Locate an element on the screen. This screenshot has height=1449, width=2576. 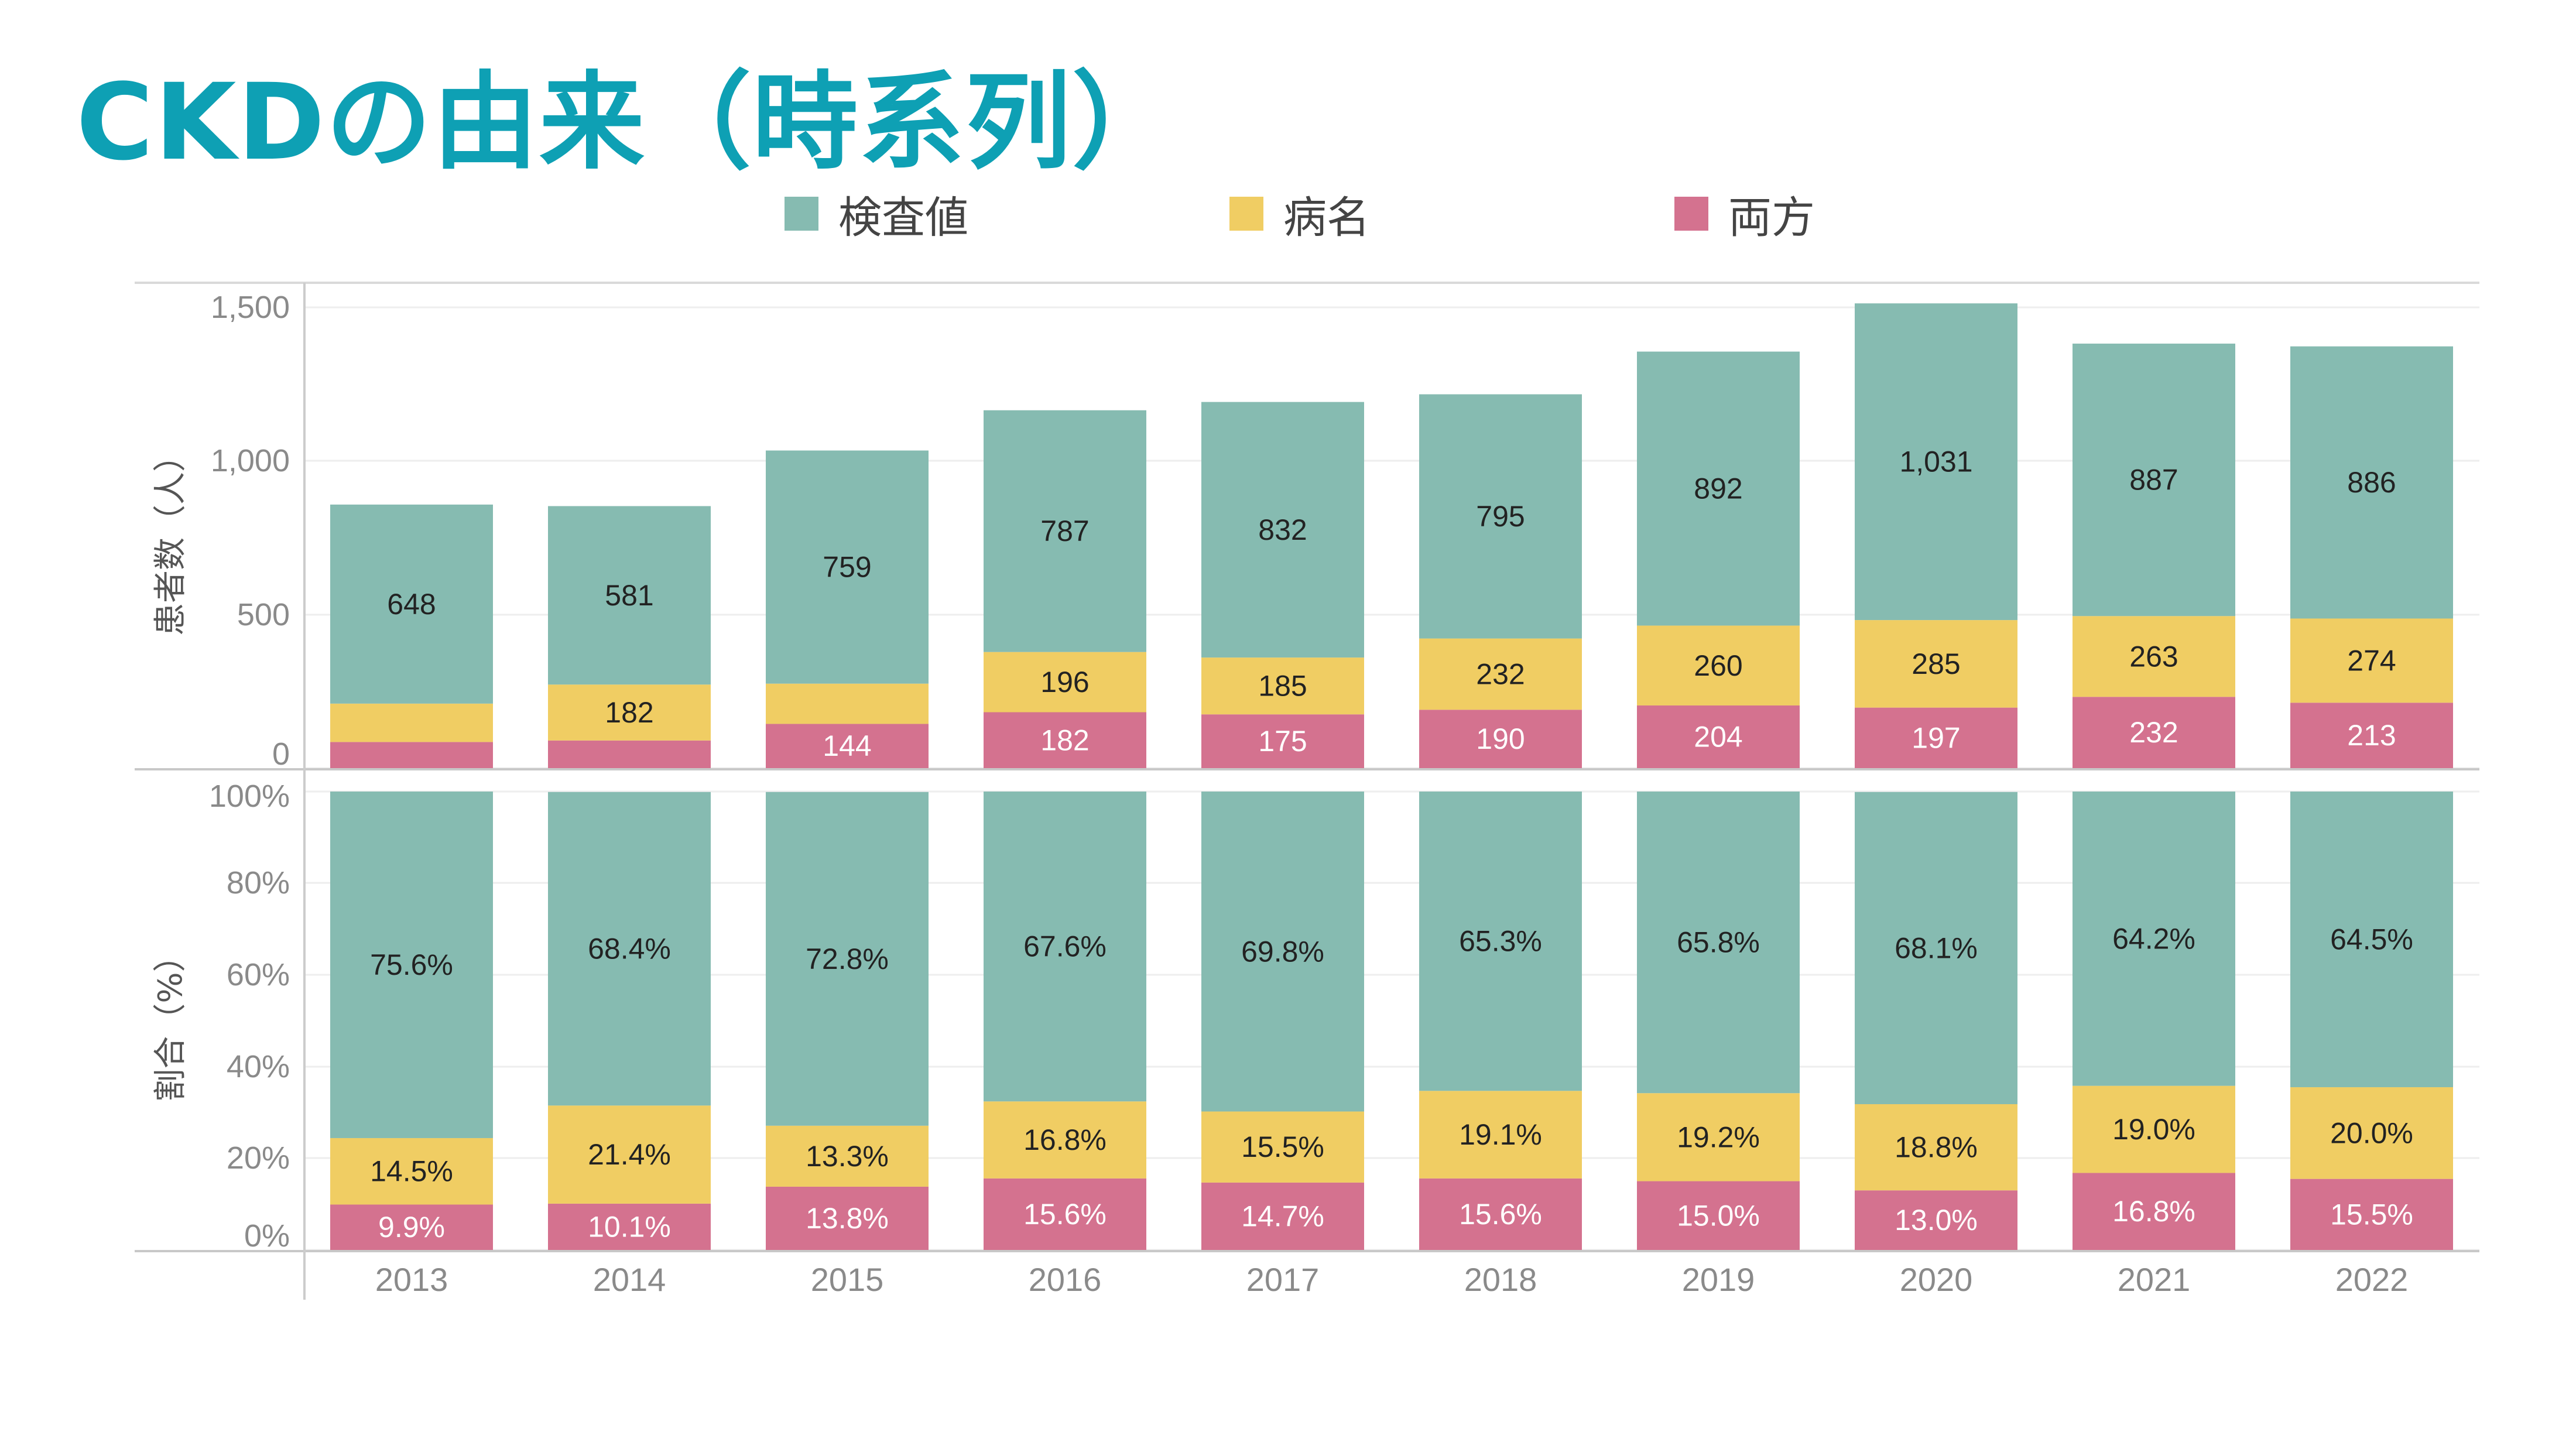
count-bar-diagnosis-2022 is located at coordinates (2371, 660).